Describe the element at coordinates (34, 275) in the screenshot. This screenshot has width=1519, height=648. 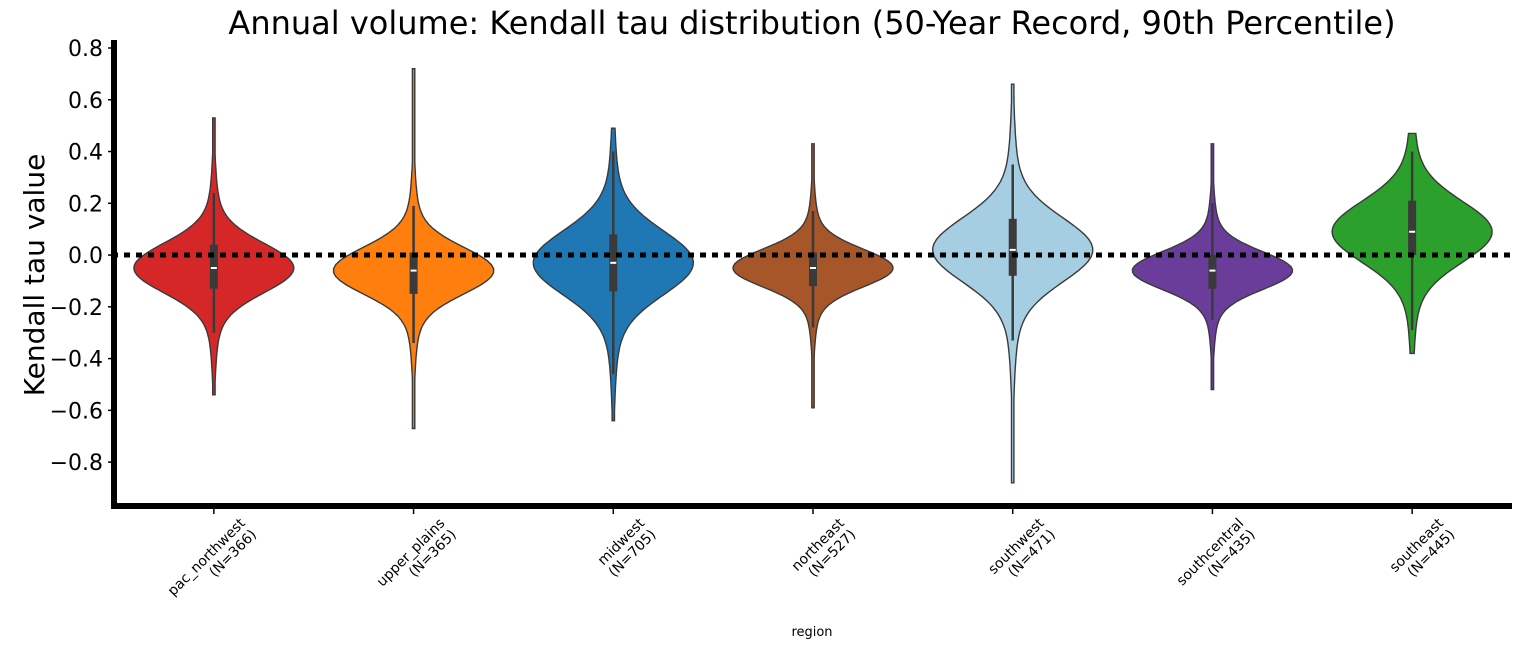
I see `y-axis-label: Kendall tau value` at that location.